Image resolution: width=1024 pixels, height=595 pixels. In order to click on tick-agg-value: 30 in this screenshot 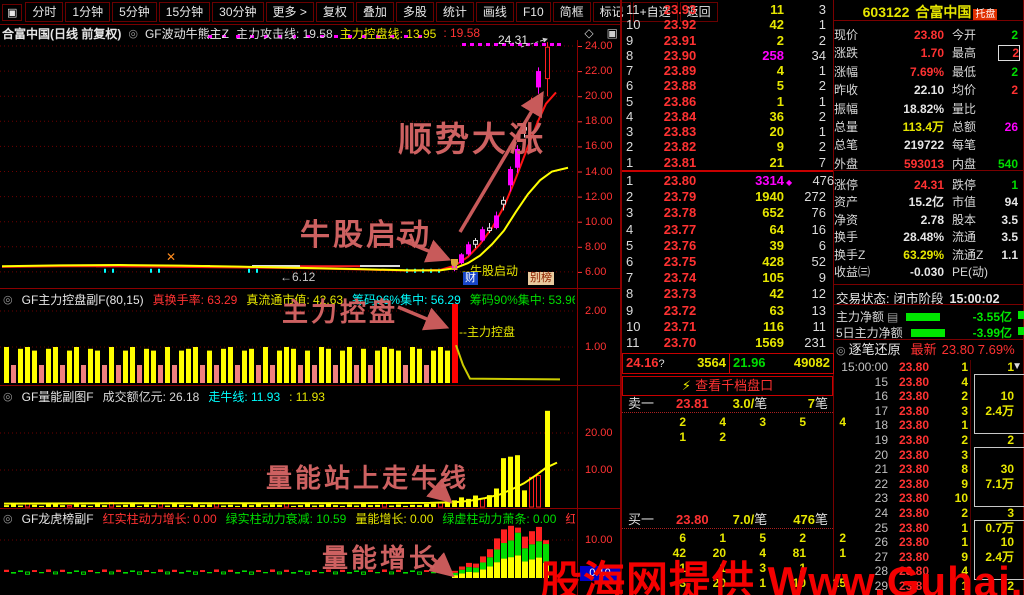, I will do `click(1007, 469)`.